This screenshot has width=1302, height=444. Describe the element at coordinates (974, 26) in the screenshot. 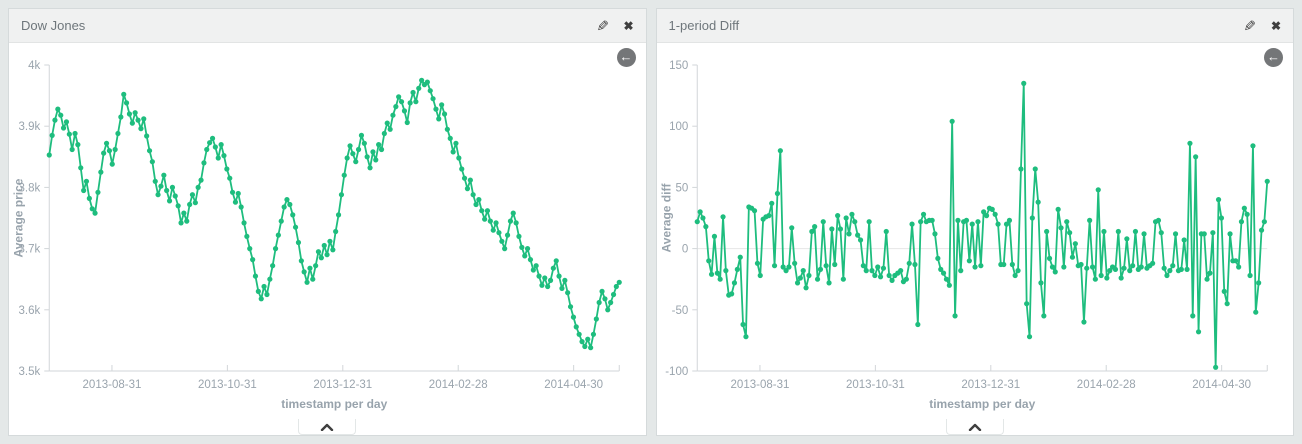

I see `panel-header: 1-period Diff ✎ ✖` at that location.